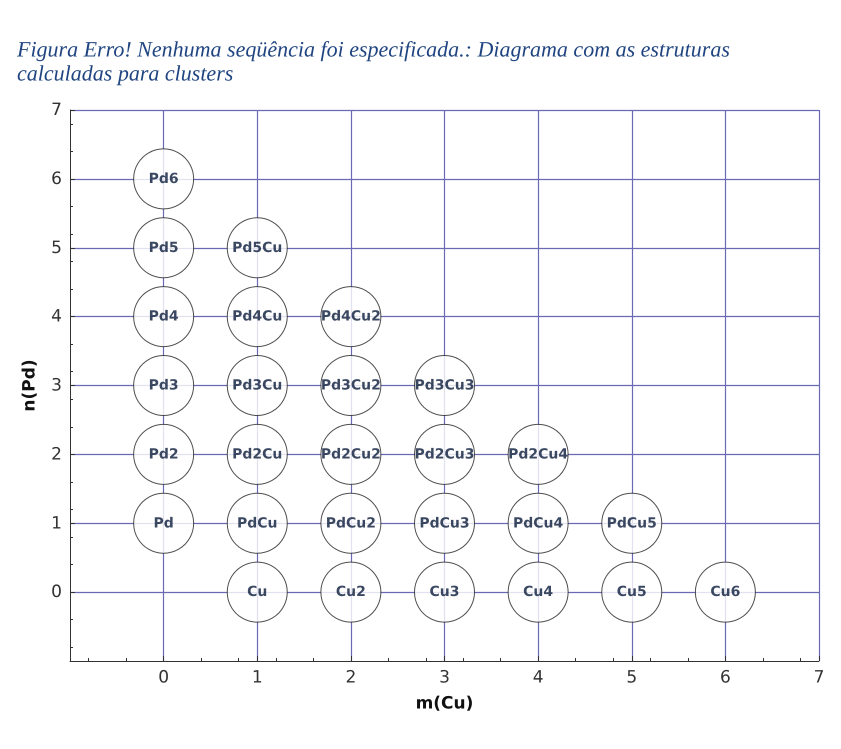 The width and height of the screenshot is (841, 749). I want to click on x-tick-label: 3, so click(444, 678).